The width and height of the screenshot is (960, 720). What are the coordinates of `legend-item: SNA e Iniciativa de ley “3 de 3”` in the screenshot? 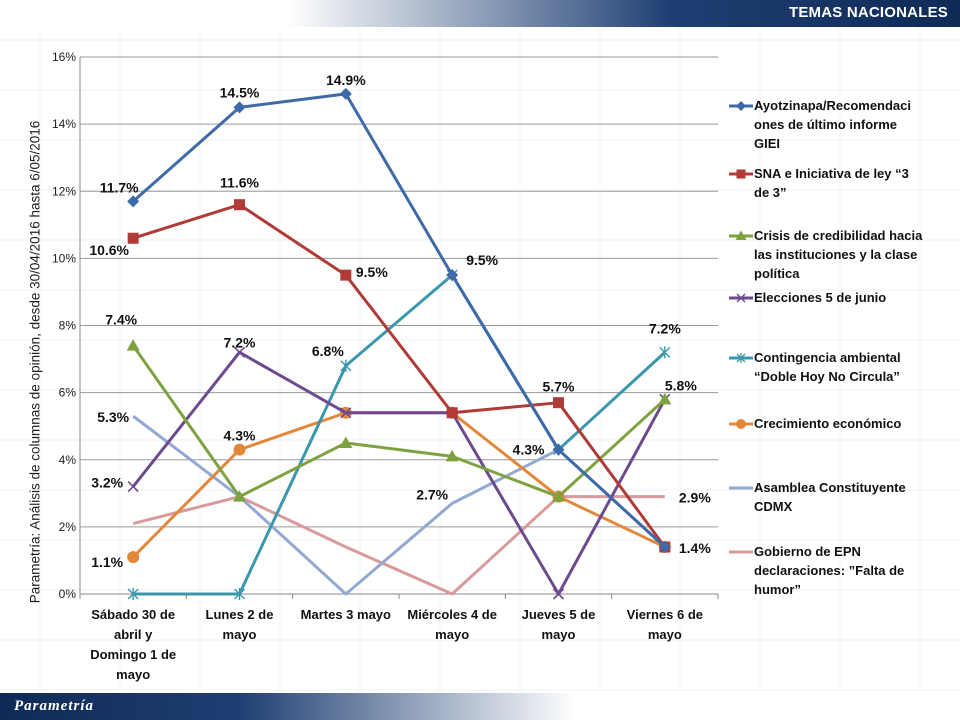 It's located at (841, 183).